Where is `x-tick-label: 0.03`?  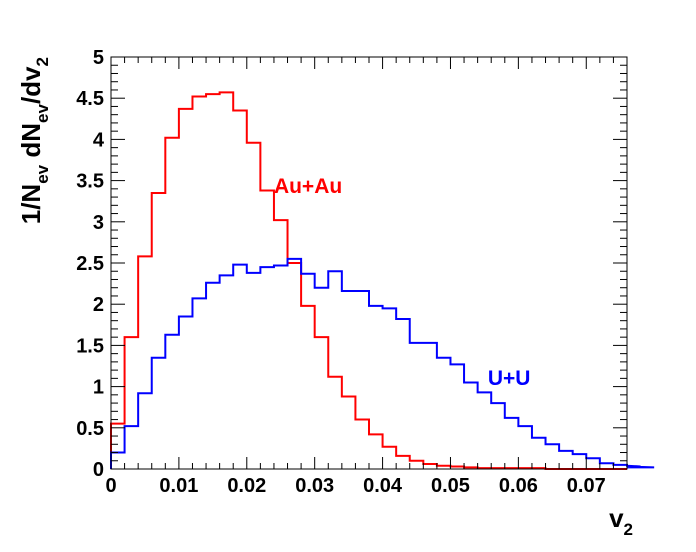
x-tick-label: 0.03 is located at coordinates (314, 486).